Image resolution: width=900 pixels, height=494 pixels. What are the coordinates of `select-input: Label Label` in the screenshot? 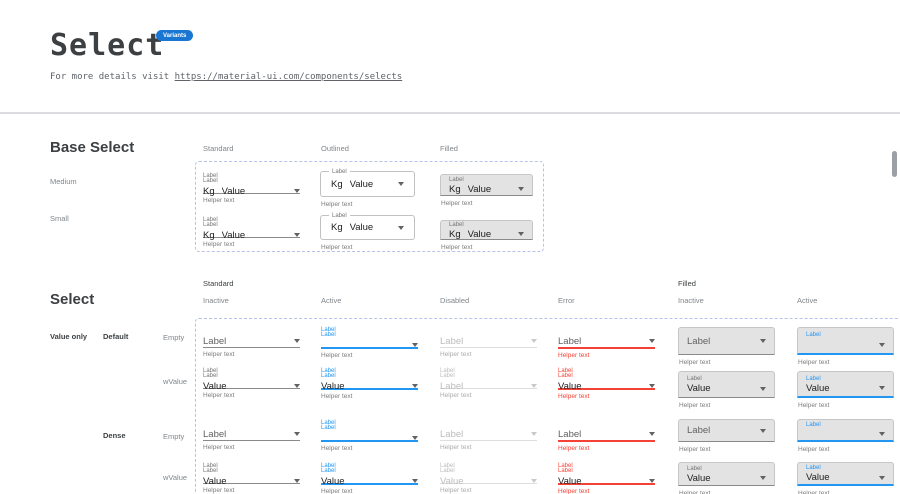 It's located at (488, 382).